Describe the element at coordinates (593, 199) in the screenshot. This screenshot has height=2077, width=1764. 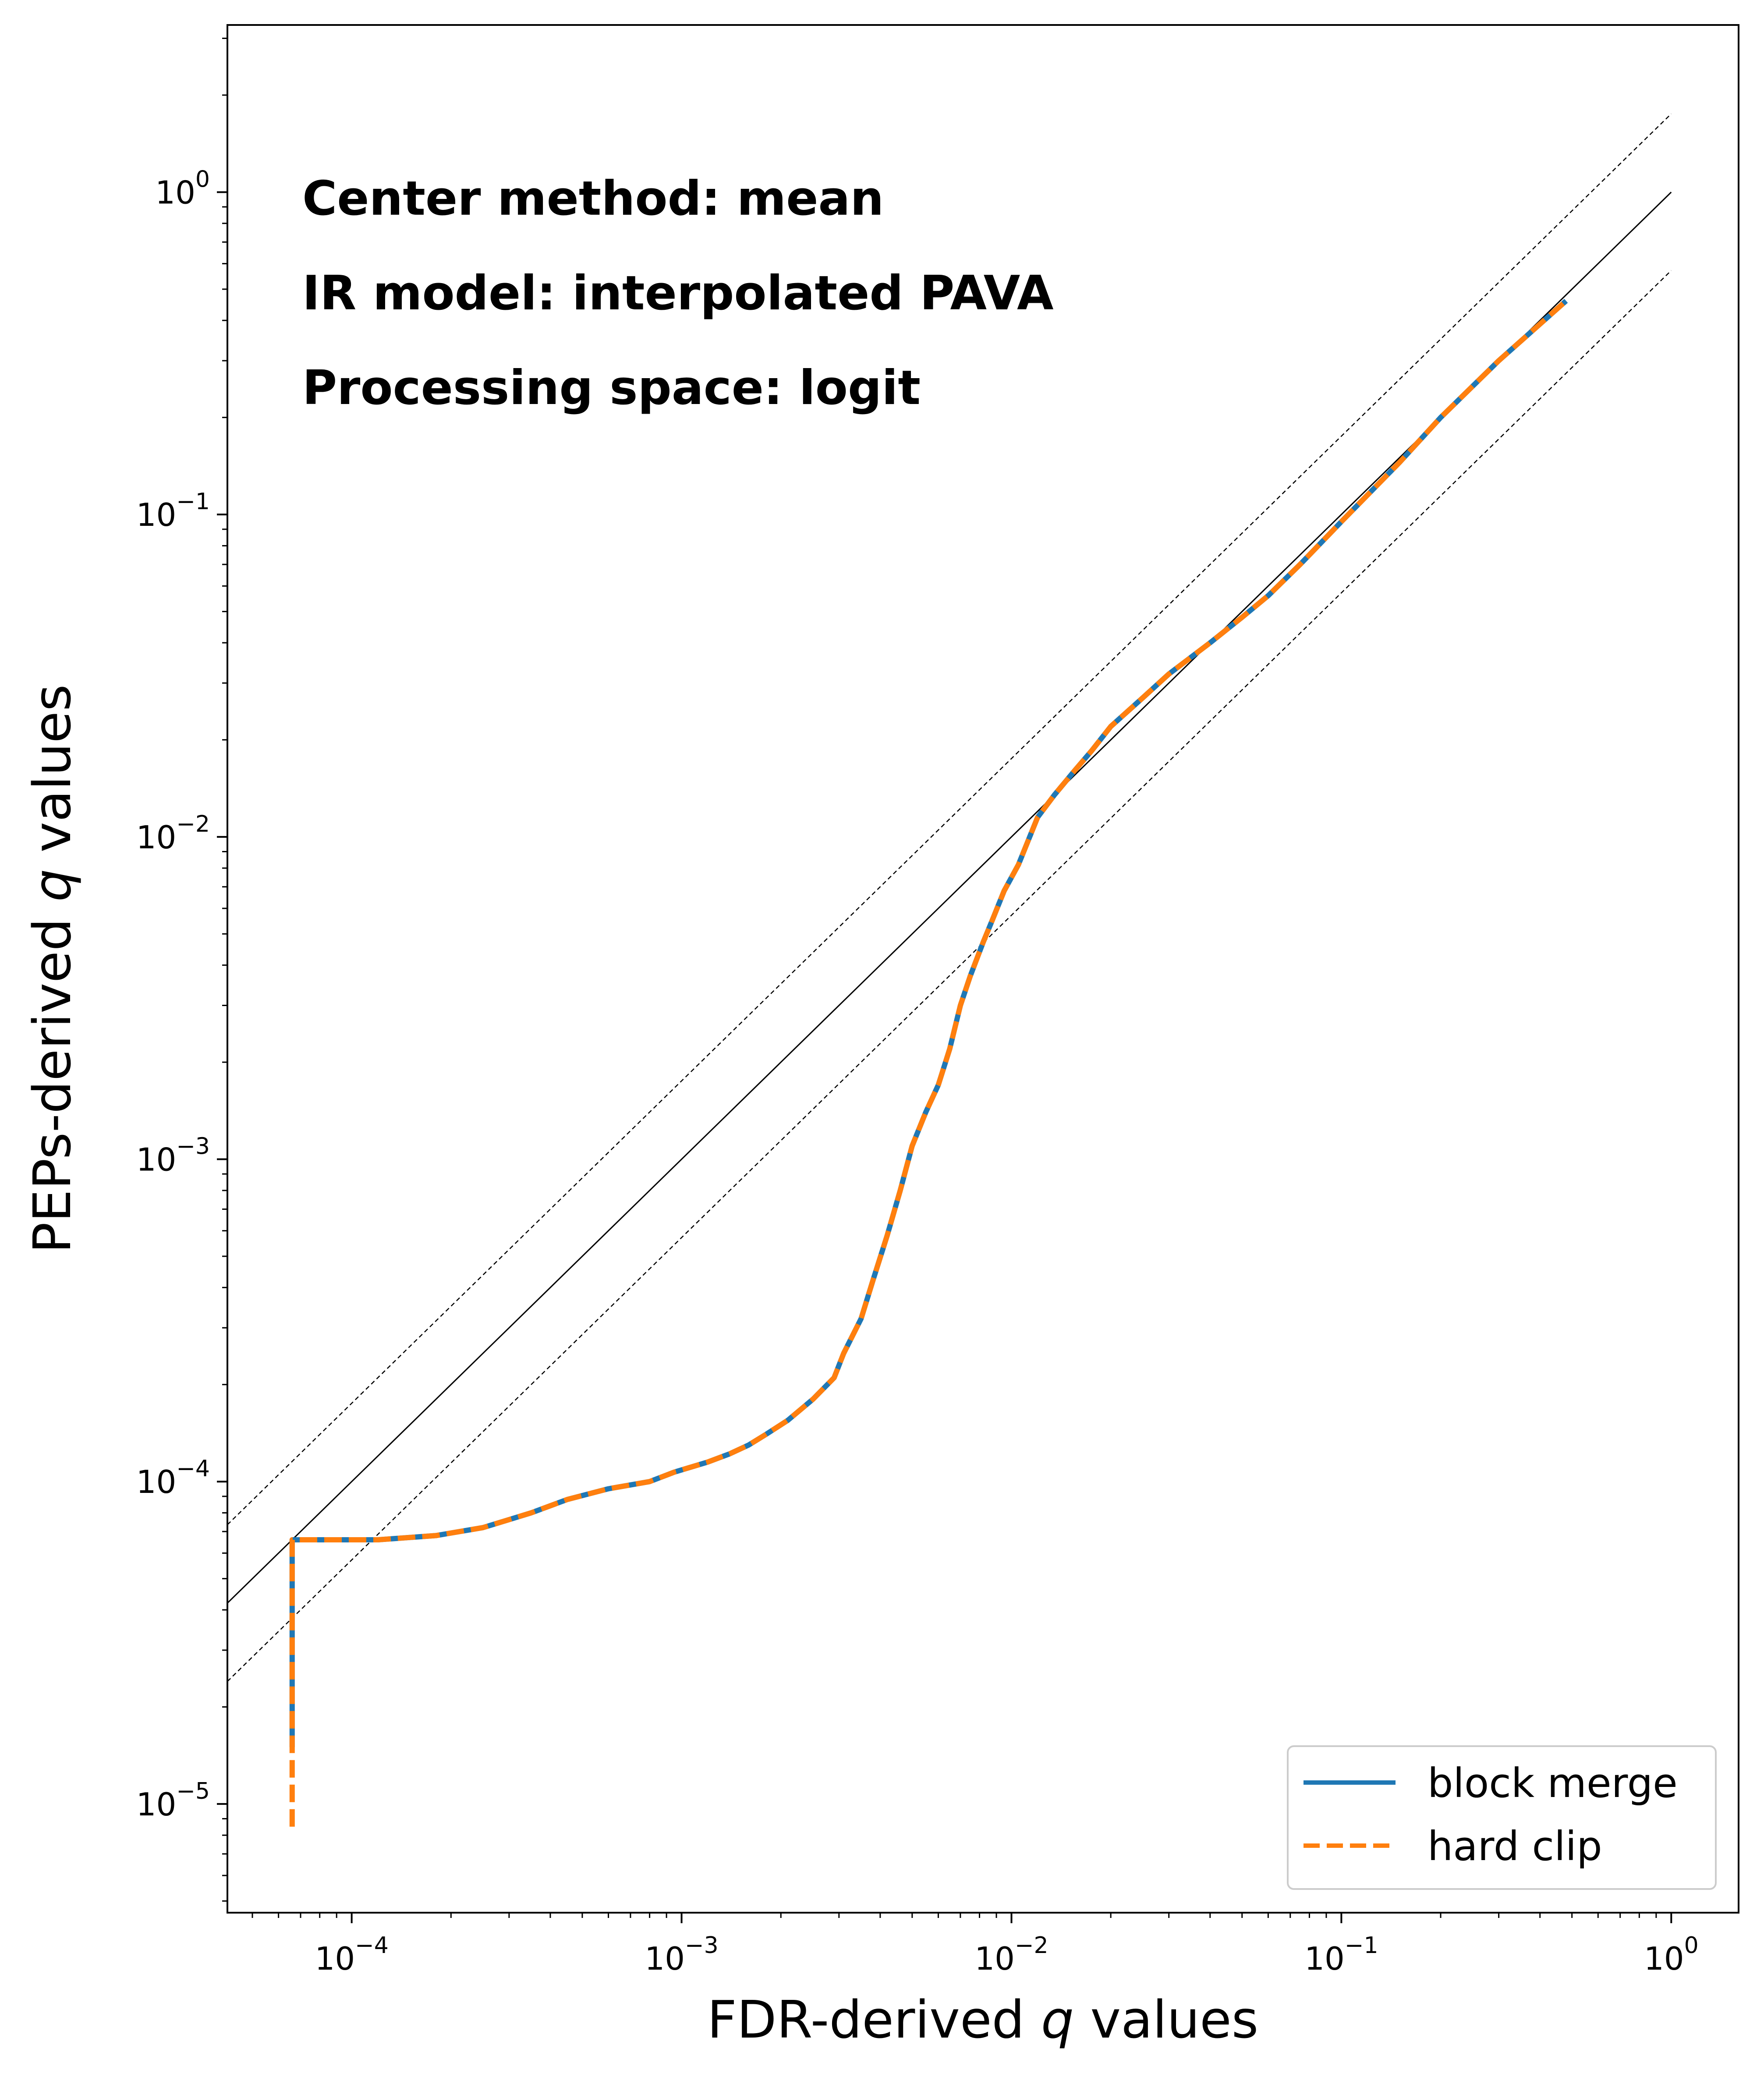
I see `annotation-line: Center method: mean` at that location.